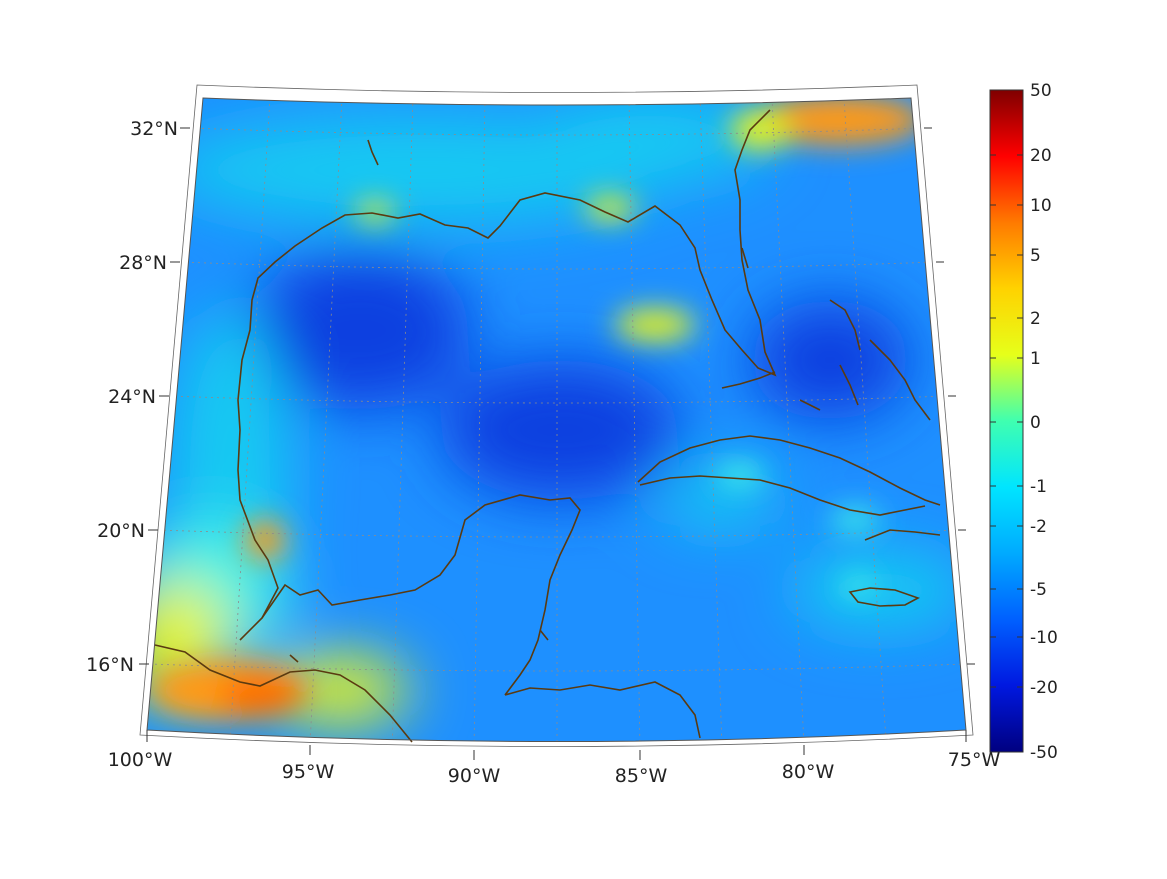 This screenshot has height=879, width=1167. What do you see at coordinates (421, 595) in the screenshot?
I see `coastline-mexico` at bounding box center [421, 595].